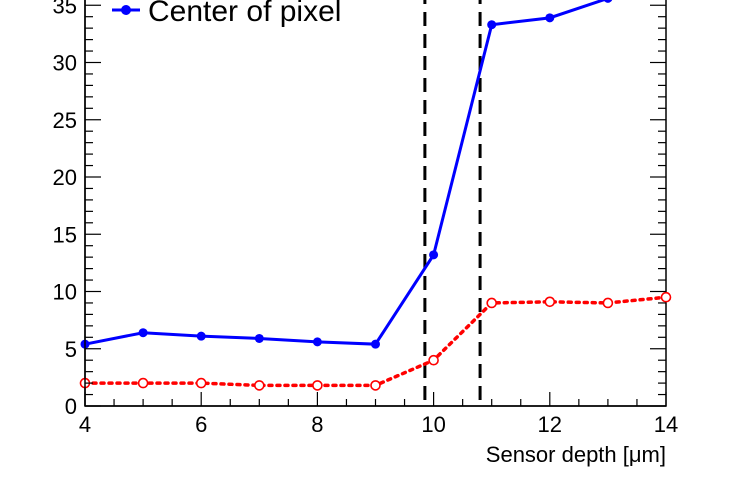 The width and height of the screenshot is (732, 478). What do you see at coordinates (71, 406) in the screenshot?
I see `y-tick-label: 0` at bounding box center [71, 406].